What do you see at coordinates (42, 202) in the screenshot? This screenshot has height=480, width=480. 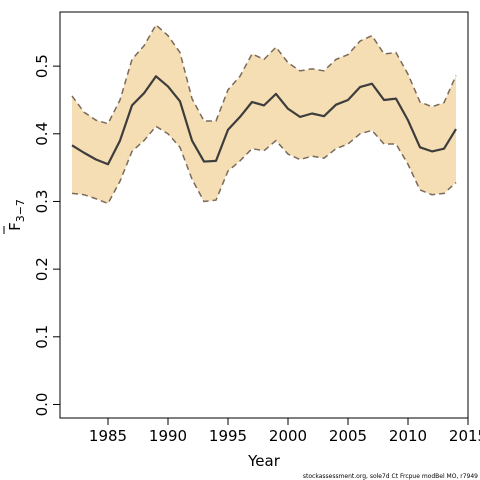 I see `y-tick-label-3: 0.3` at bounding box center [42, 202].